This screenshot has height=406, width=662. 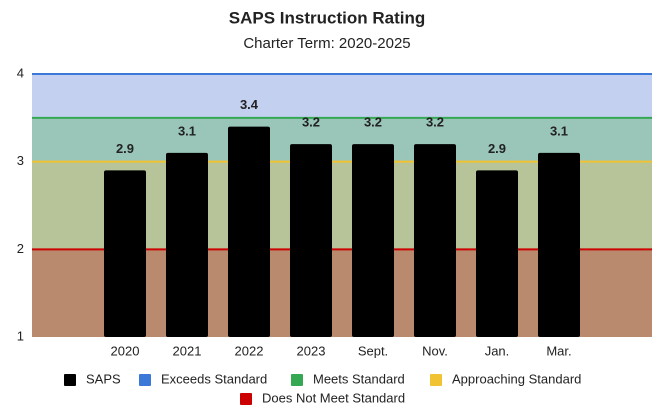 What do you see at coordinates (214, 378) in the screenshot?
I see `legend-label: Exceeds Standard` at bounding box center [214, 378].